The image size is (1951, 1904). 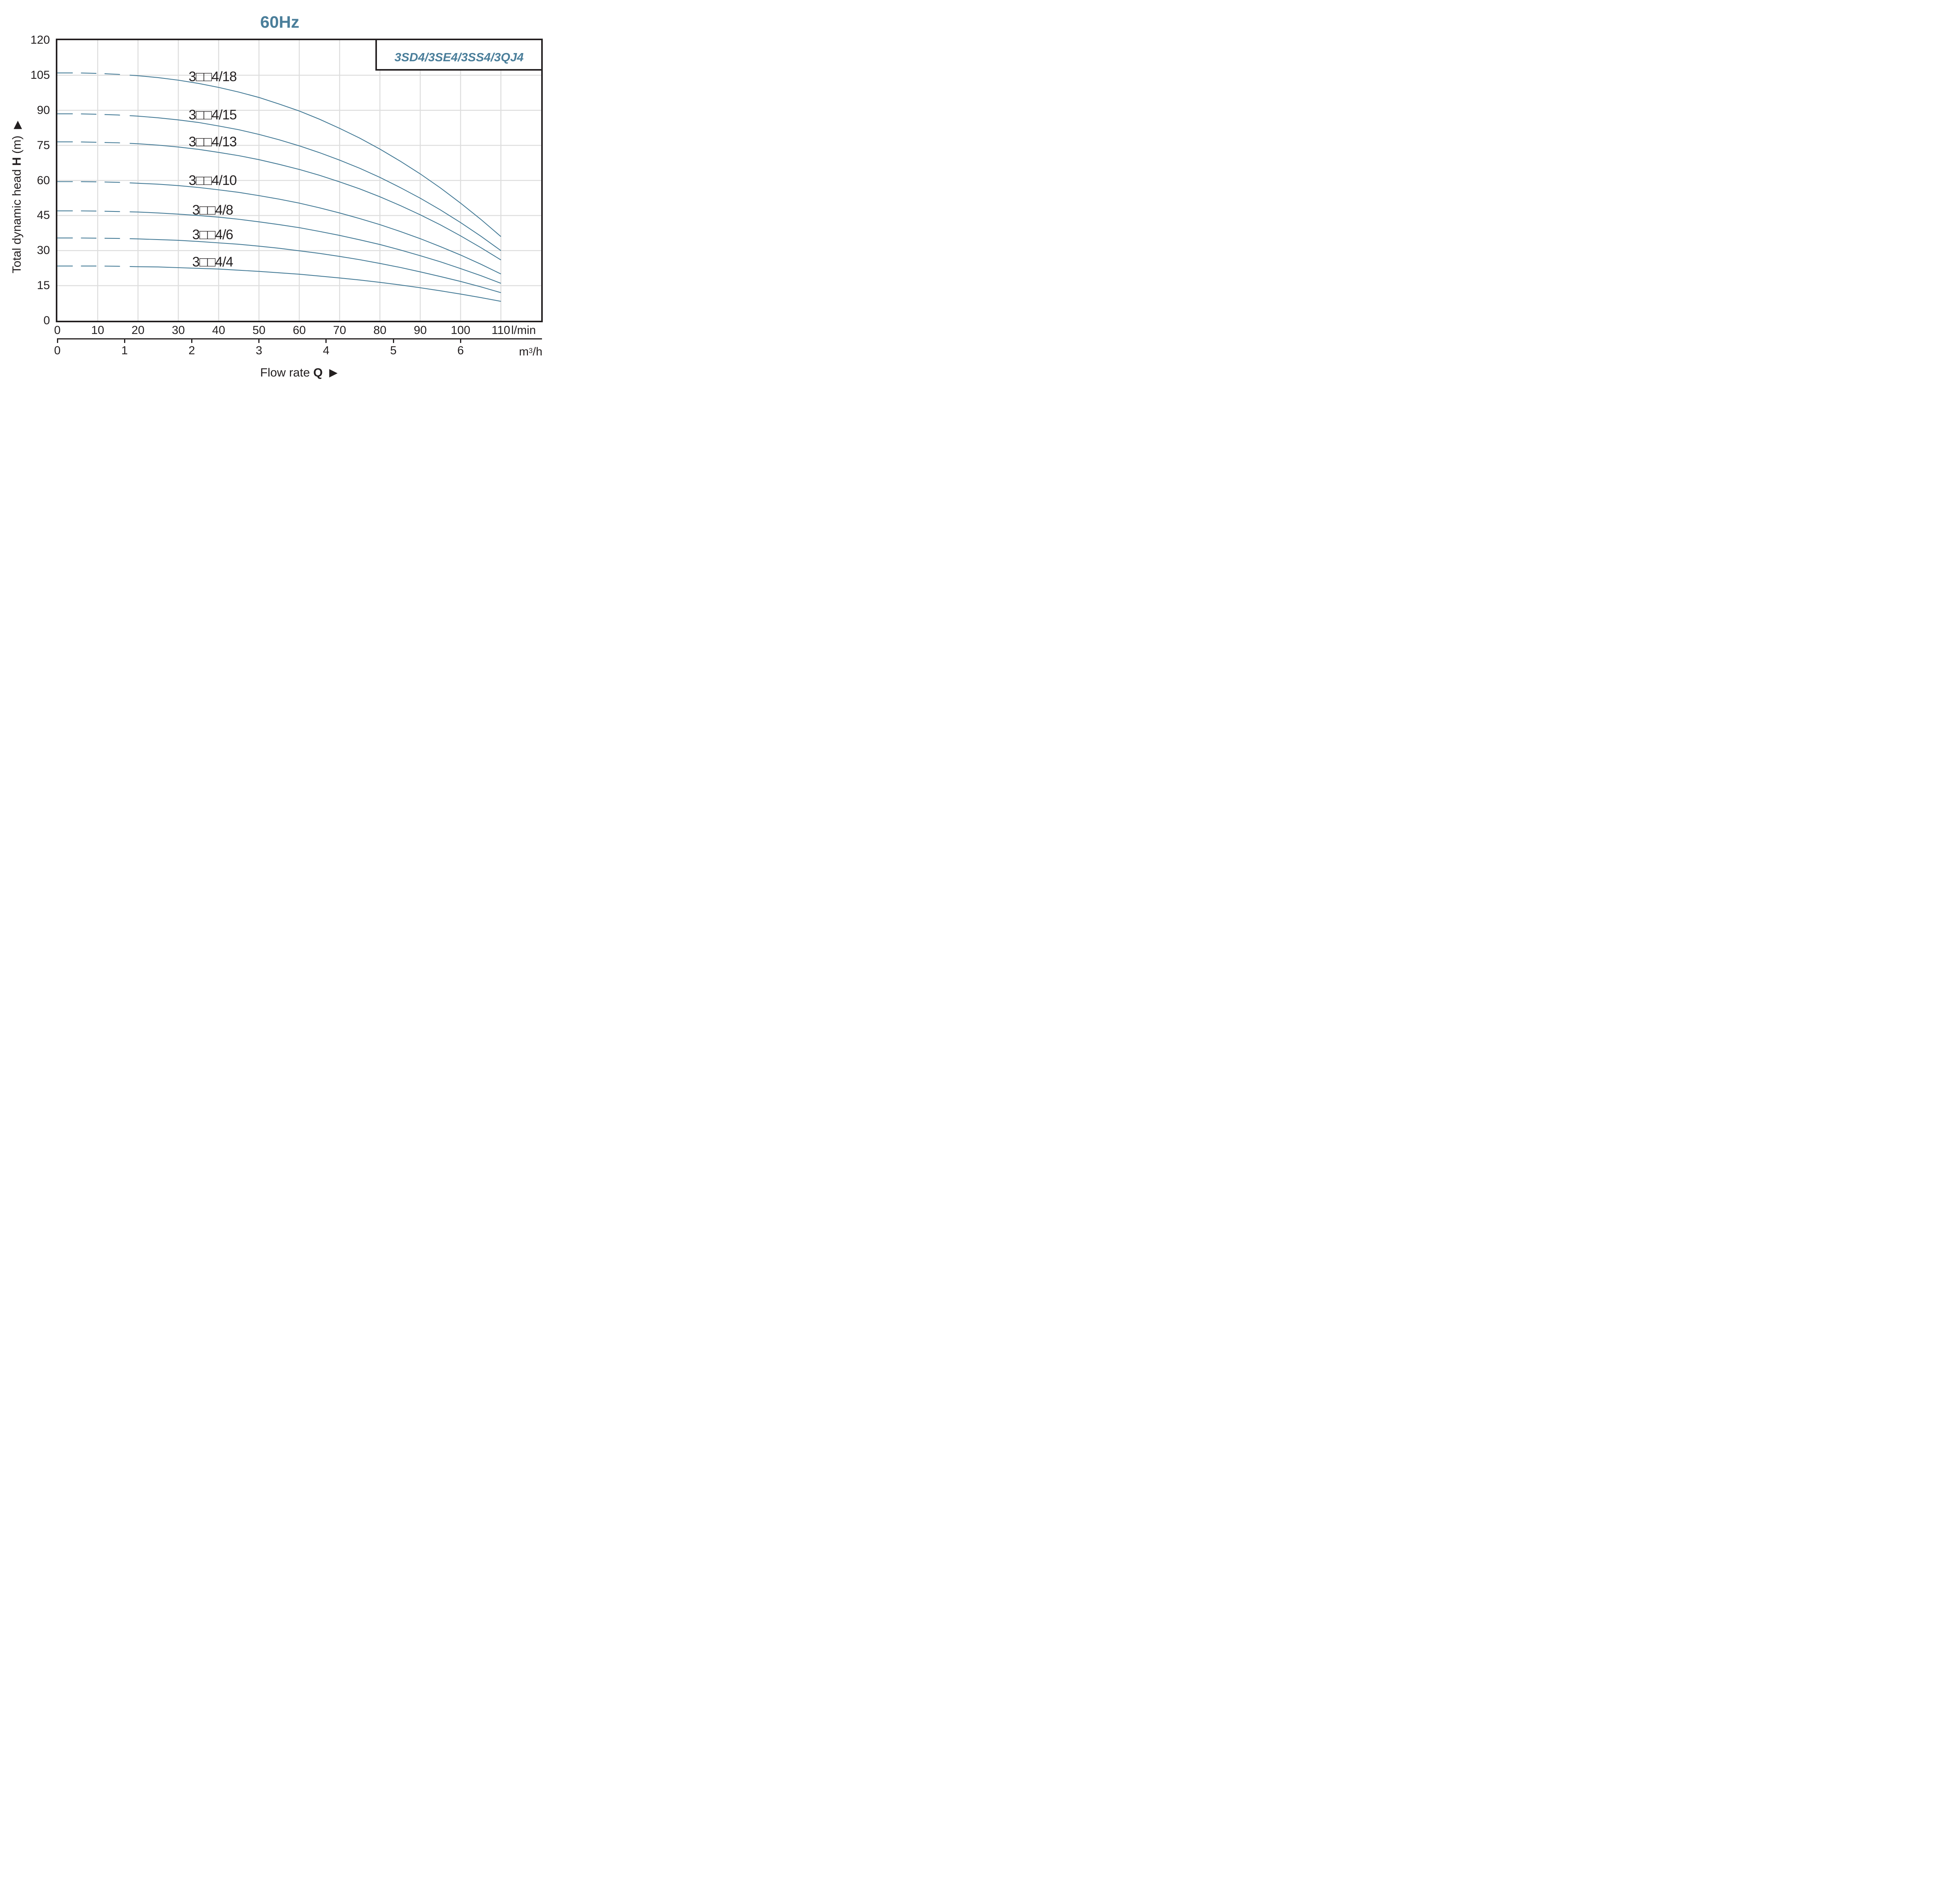 I want to click on y-tick-label: 120, so click(x=40, y=40).